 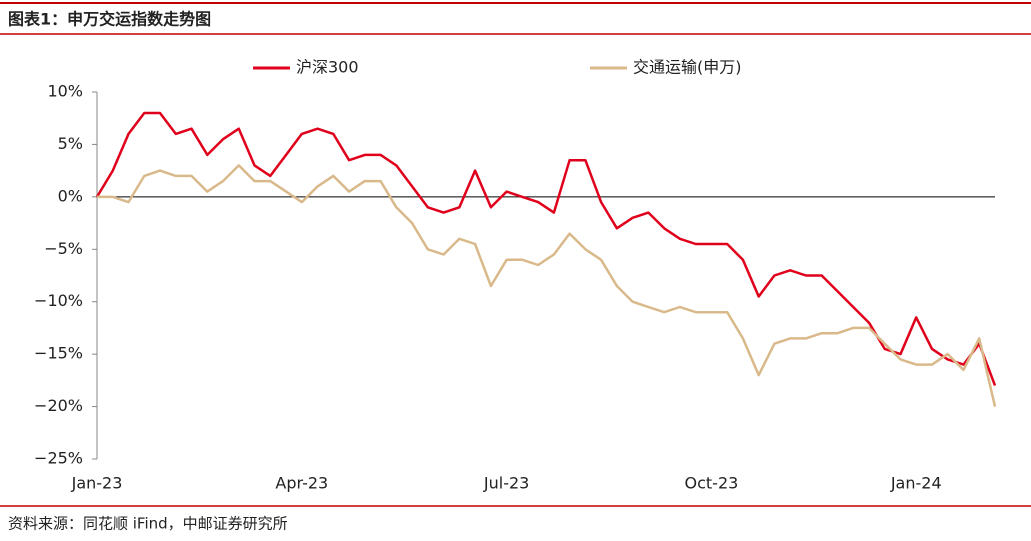 I want to click on y-tick-label: −20%, so click(x=58, y=405).